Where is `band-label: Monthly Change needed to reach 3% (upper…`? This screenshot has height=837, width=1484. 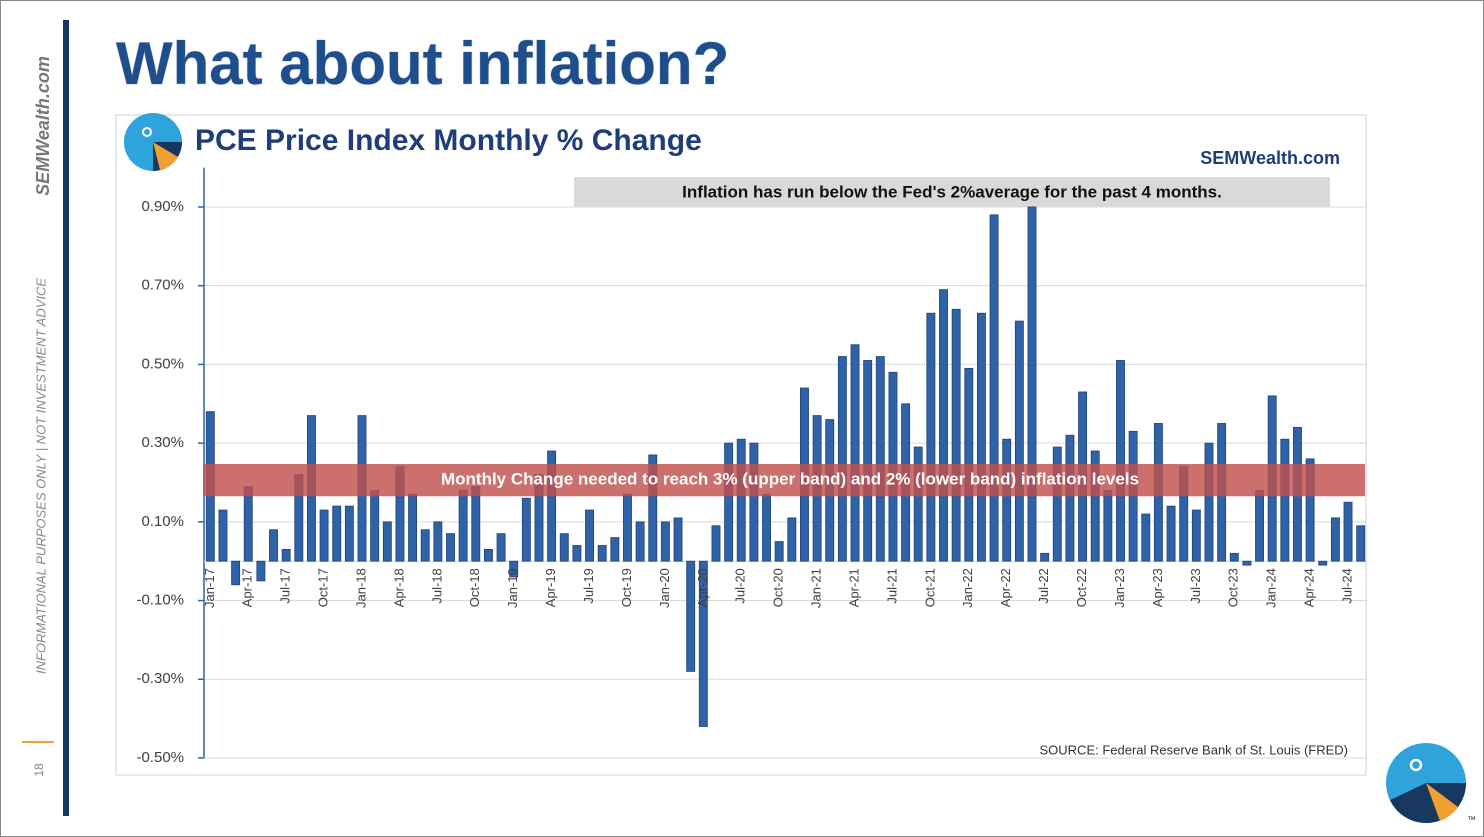 band-label: Monthly Change needed to reach 3% (upper… is located at coordinates (790, 479).